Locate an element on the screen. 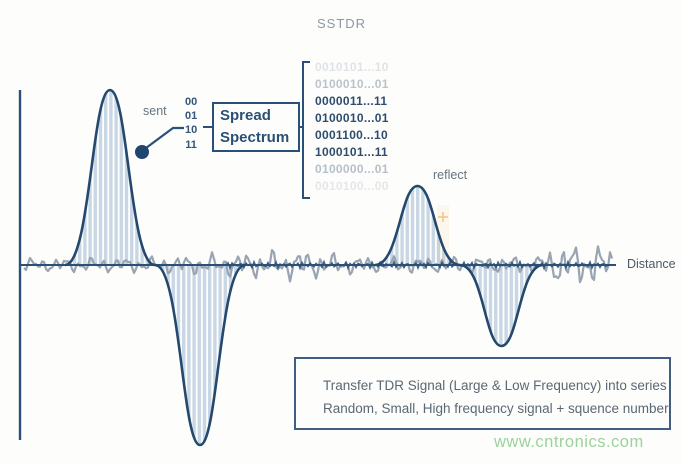 The width and height of the screenshot is (682, 464). code-pair: 01 is located at coordinates (191, 116).